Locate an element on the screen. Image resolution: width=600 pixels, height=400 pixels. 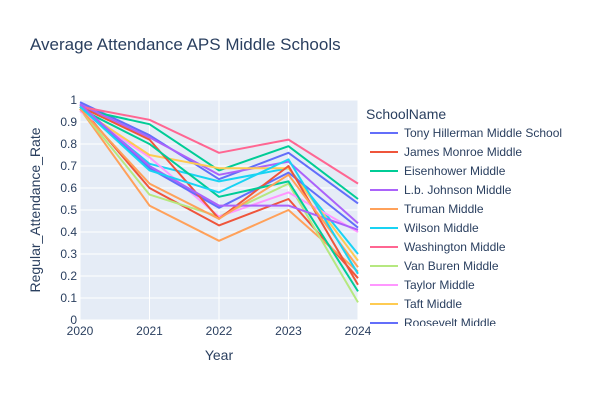
y-tick-label: 0 is located at coordinates (73, 320).